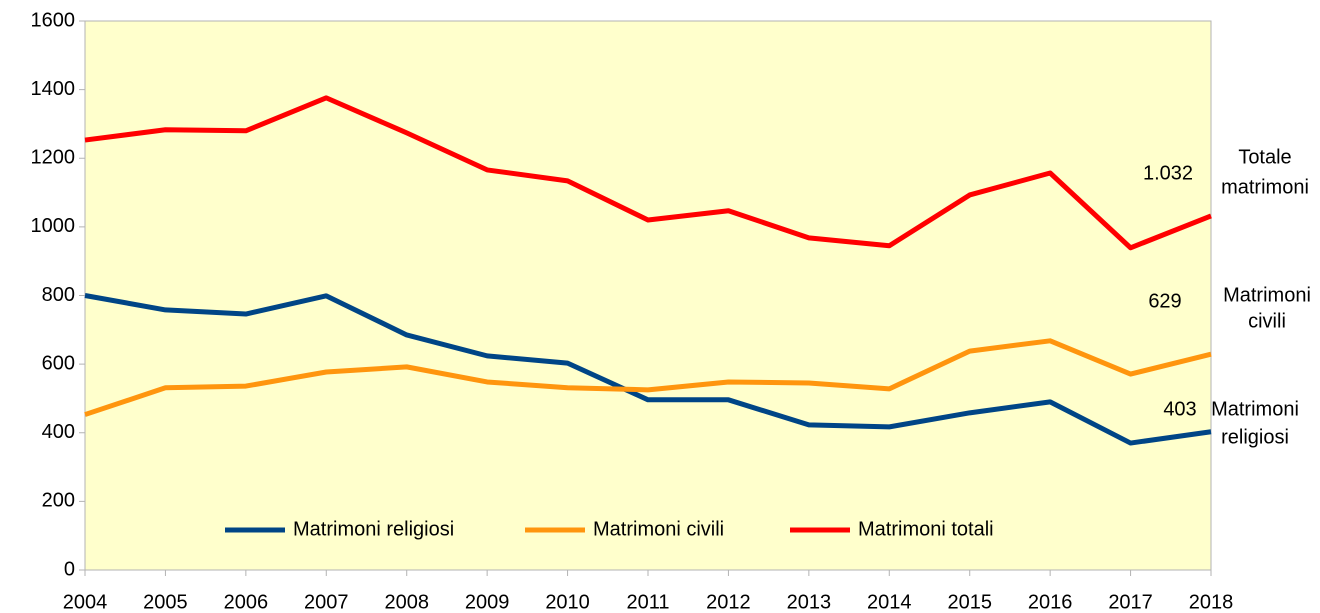  I want to click on y-tick-label: 1200, so click(53, 158).